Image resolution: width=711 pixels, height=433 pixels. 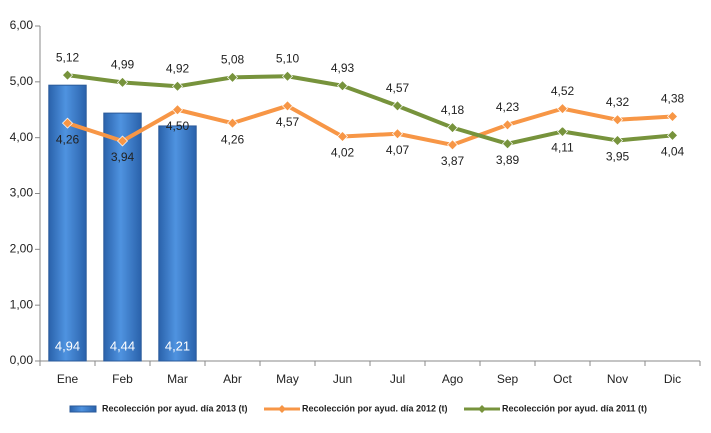 What do you see at coordinates (122, 379) in the screenshot?
I see `x-tick-label: Feb` at bounding box center [122, 379].